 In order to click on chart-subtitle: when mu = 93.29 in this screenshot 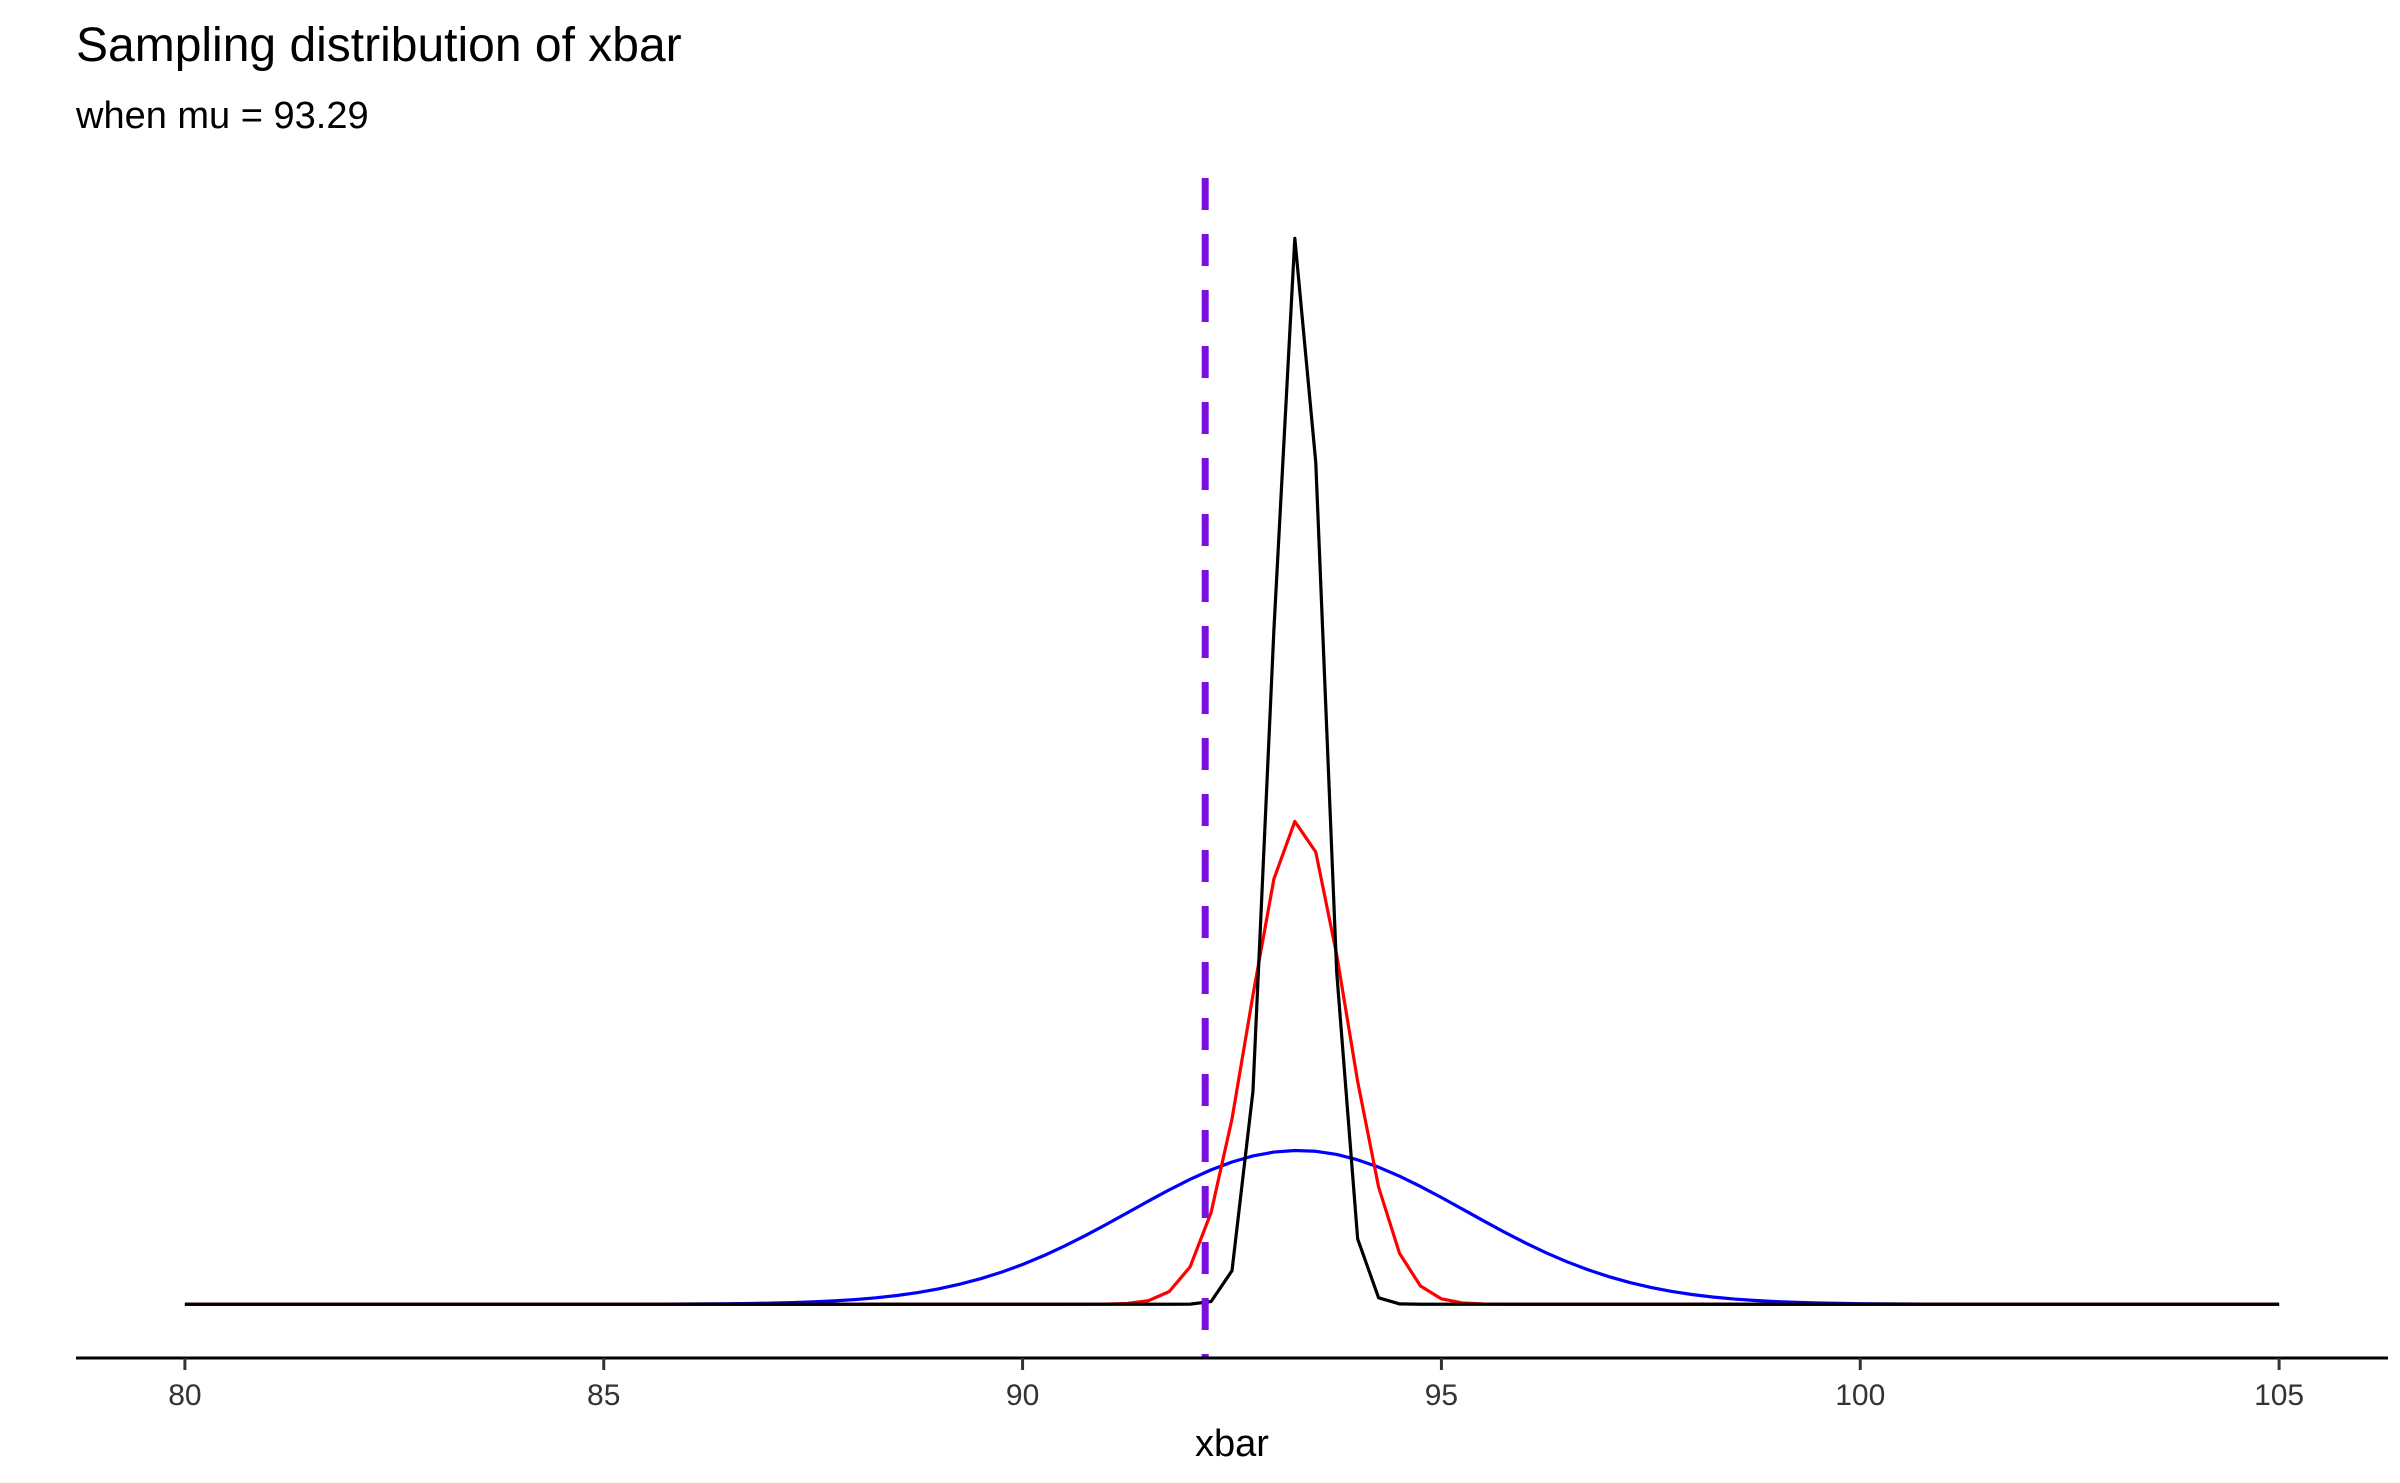, I will do `click(222, 116)`.